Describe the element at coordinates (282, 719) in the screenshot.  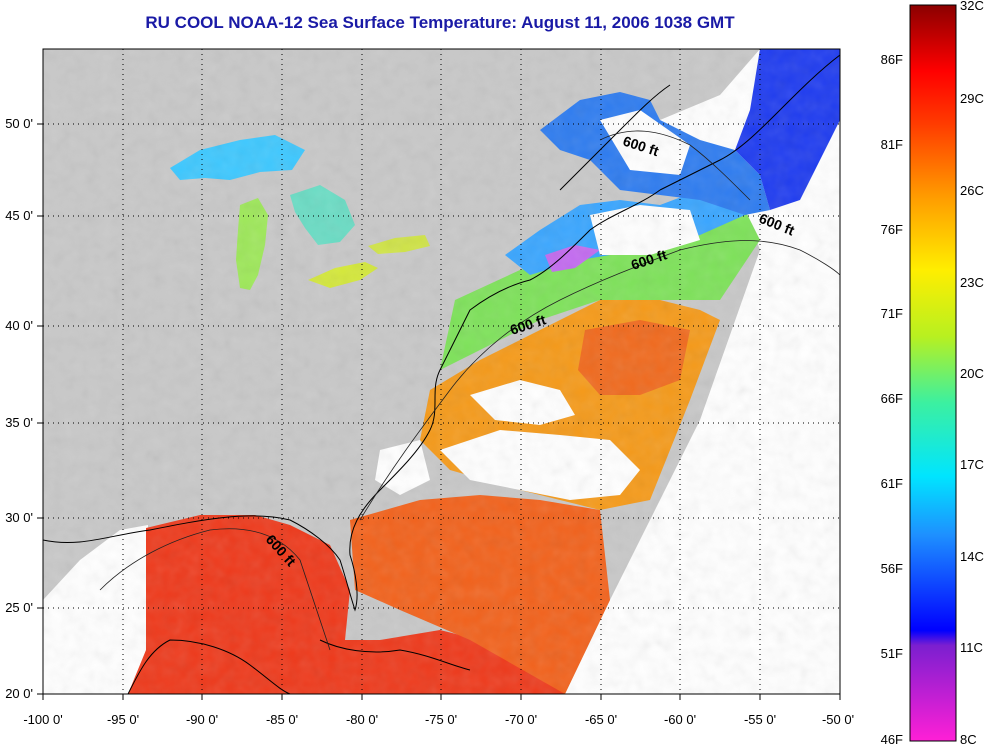
I see `lon-label: -85 0'` at that location.